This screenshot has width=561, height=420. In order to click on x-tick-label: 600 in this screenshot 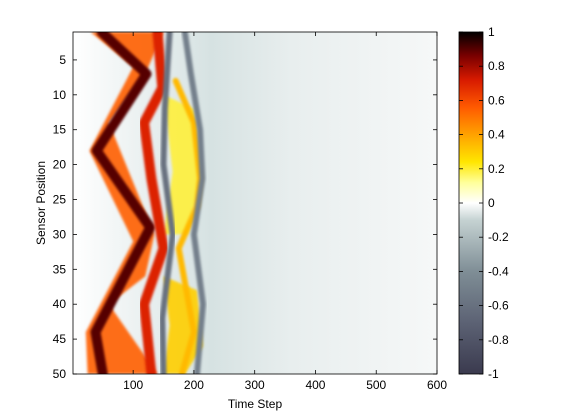, I will do `click(437, 385)`.